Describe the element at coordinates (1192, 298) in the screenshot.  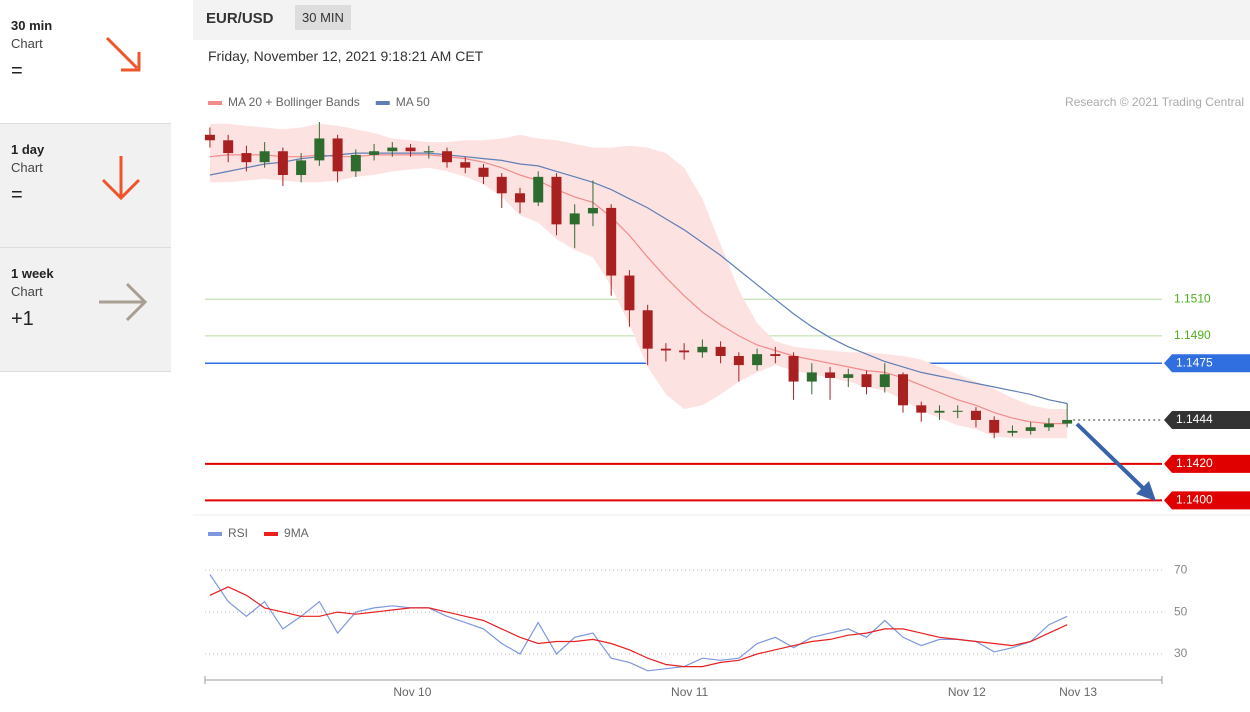
I see `level-label: 1.1510` at that location.